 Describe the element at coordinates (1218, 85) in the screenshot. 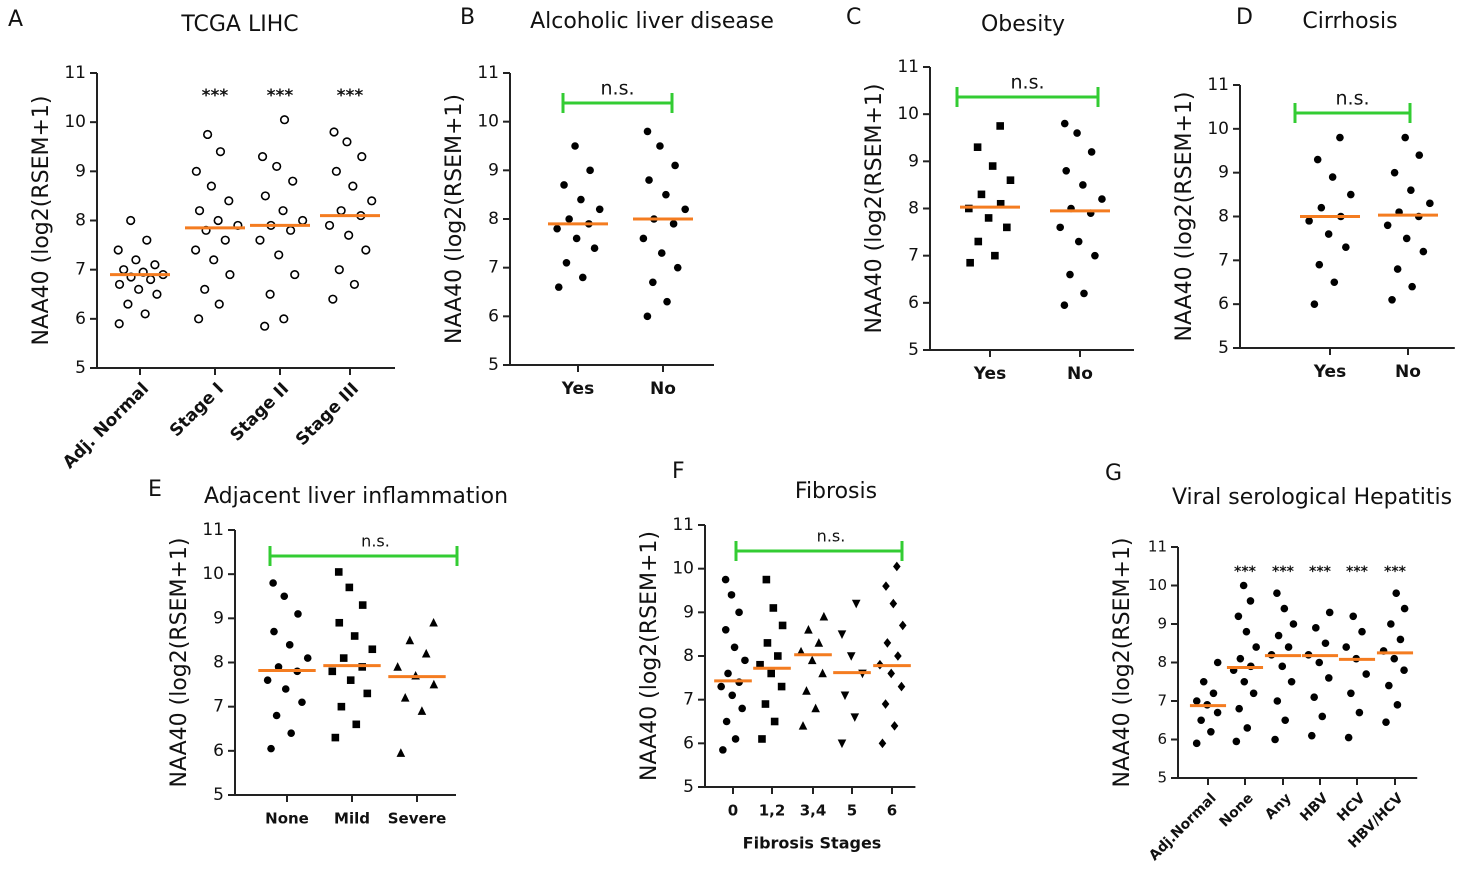

I see `y-tick-label: 11` at that location.